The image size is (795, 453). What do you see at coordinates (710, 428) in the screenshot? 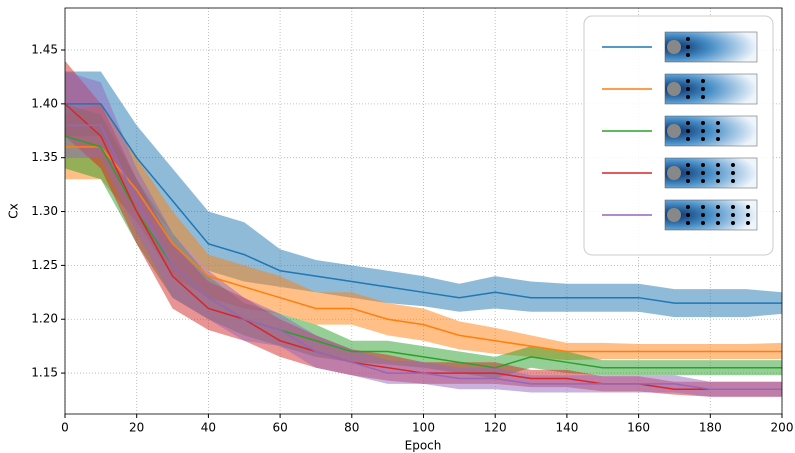
I see `x-tick-label: 180` at bounding box center [710, 428].